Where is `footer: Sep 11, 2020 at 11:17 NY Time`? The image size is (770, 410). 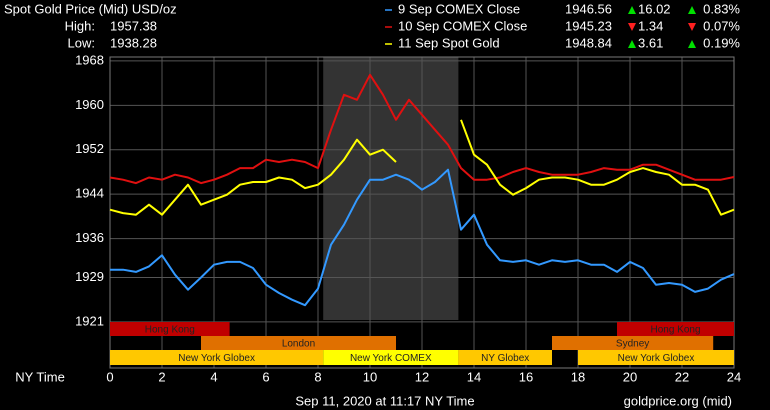
footer: Sep 11, 2020 at 11:17 NY Time is located at coordinates (384, 400).